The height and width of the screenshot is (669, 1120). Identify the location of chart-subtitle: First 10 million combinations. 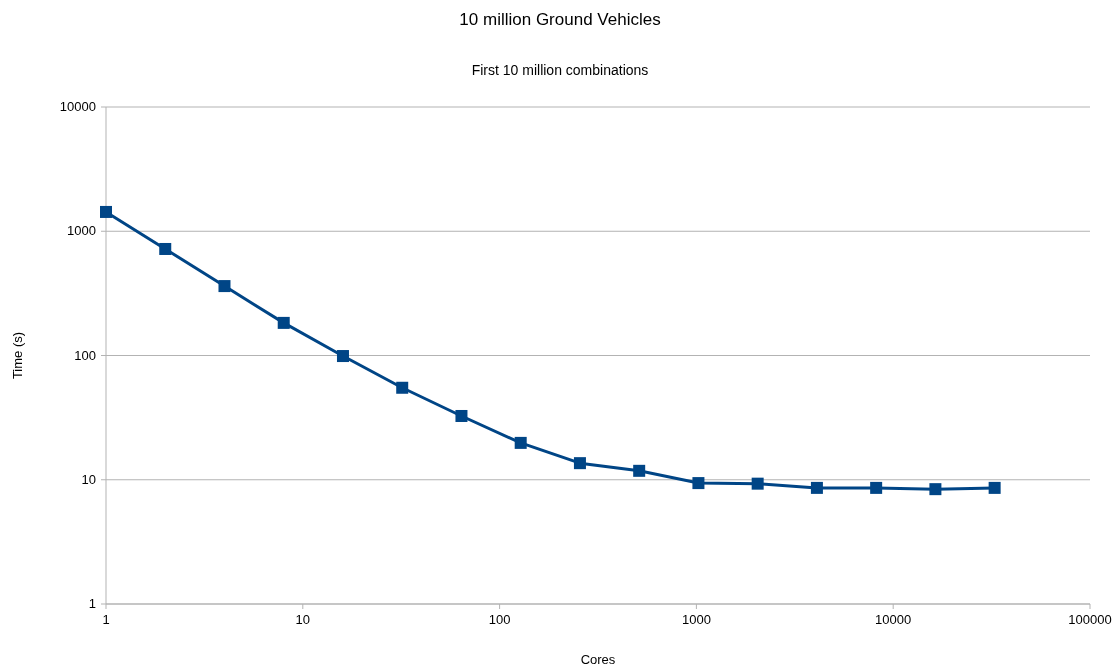
(560, 70).